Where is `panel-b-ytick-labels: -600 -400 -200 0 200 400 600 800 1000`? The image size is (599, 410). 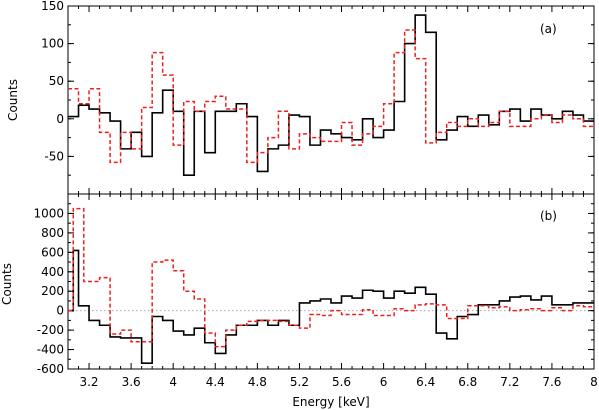 panel-b-ytick-labels: -600 -400 -200 0 200 400 600 800 1000 is located at coordinates (48, 291).